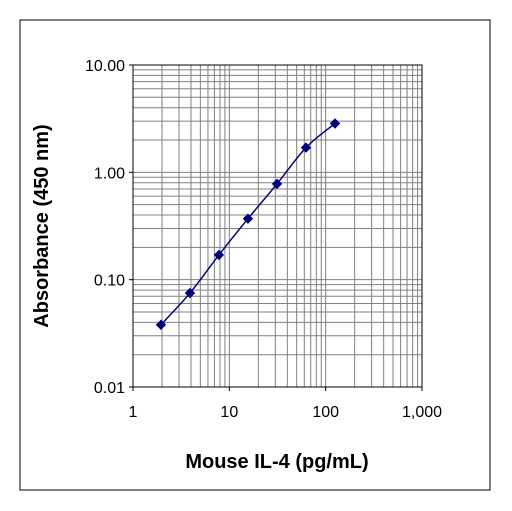 This screenshot has height=511, width=512. Describe the element at coordinates (109, 227) in the screenshot. I see `y-tick-labels: 10.00 1.00 0.10 0.01` at that location.